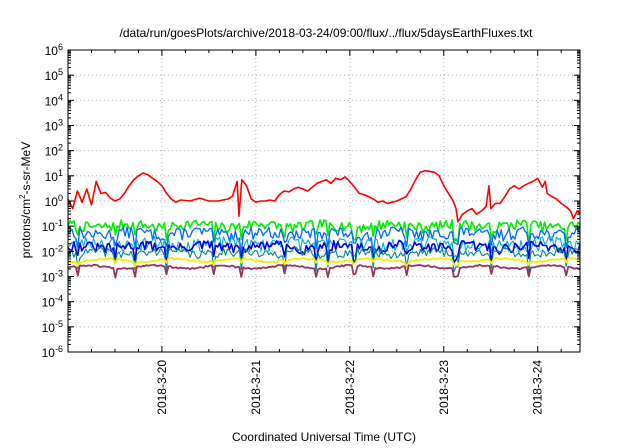  I want to click on y-tick-label-exp: 0, so click(60, 198).